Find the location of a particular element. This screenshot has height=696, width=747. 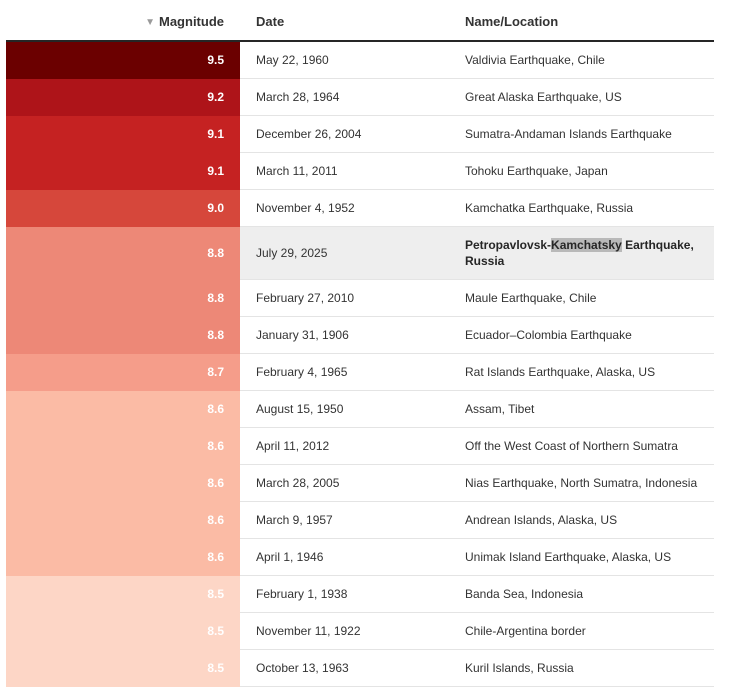

date-cell: April 11, 2012 is located at coordinates (344, 446).